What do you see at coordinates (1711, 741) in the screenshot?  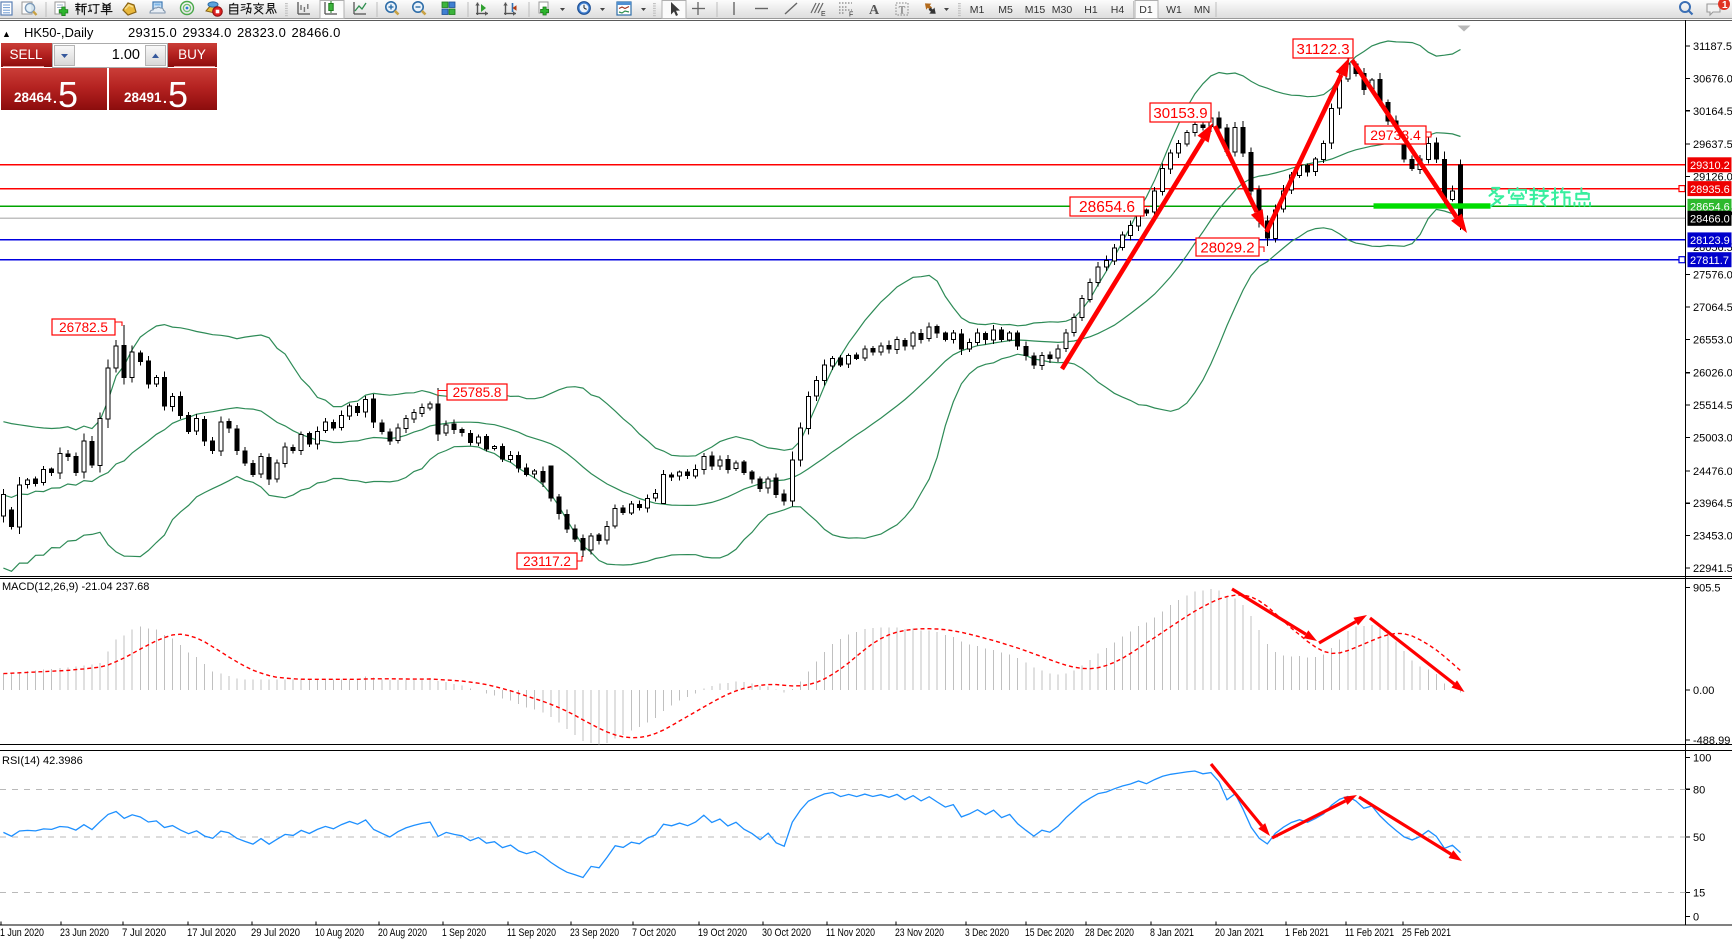 I see `svg-text: -488.99` at bounding box center [1711, 741].